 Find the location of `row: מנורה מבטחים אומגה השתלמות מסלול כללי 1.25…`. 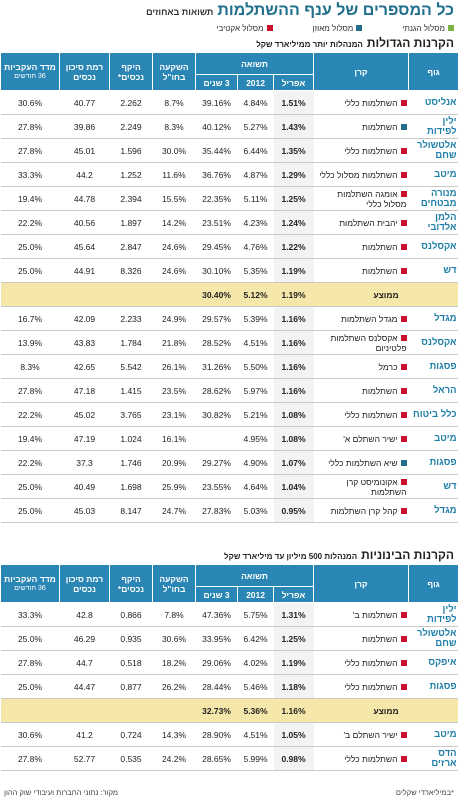

row: מנורה מבטחים אומגה השתלמות מסלול כללי 1.25… is located at coordinates (229, 198).